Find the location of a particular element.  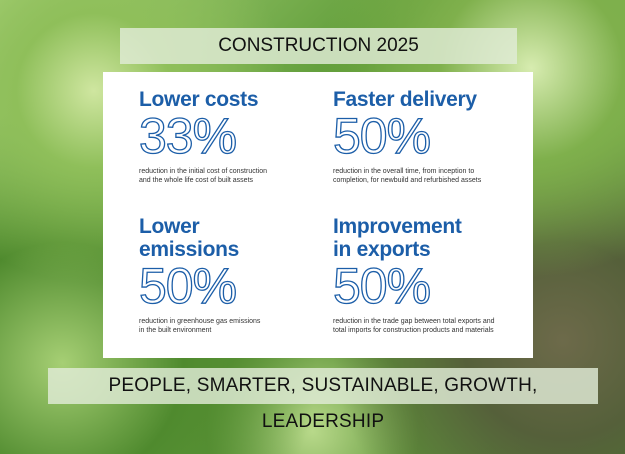

title-banner: CONSTRUCTION 2025 is located at coordinates (318, 46).